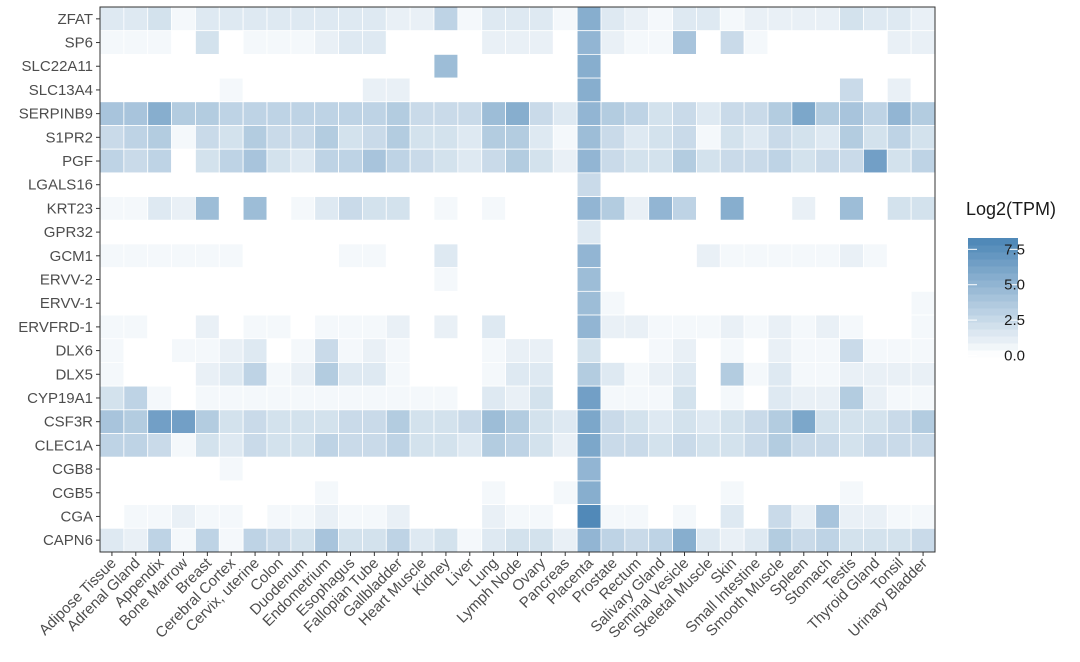 The width and height of the screenshot is (1080, 662). I want to click on y-tick-label: ERVV-1, so click(66, 303).